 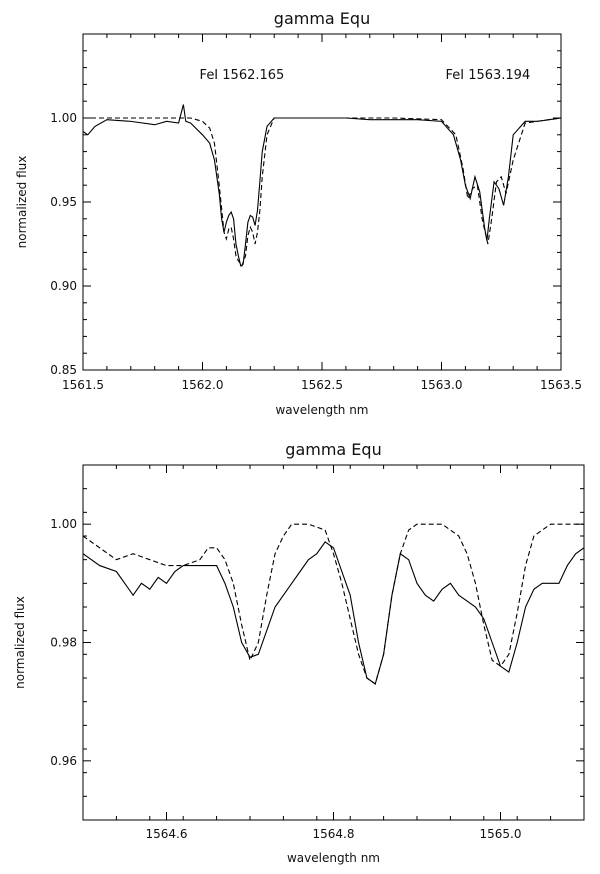 What do you see at coordinates (487, 75) in the screenshot?
I see `line-annotation: FeI 1563.194` at bounding box center [487, 75].